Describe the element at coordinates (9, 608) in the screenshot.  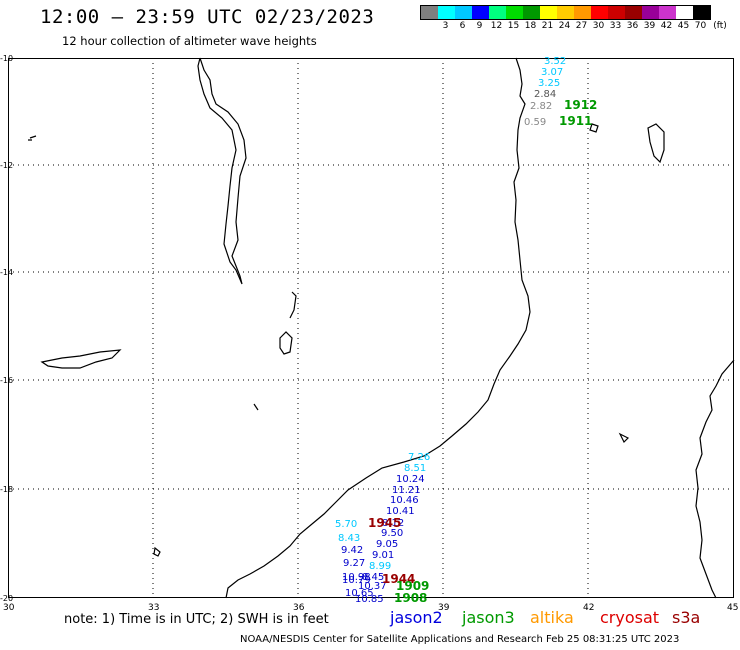
I see `lon-label: 30` at that location.